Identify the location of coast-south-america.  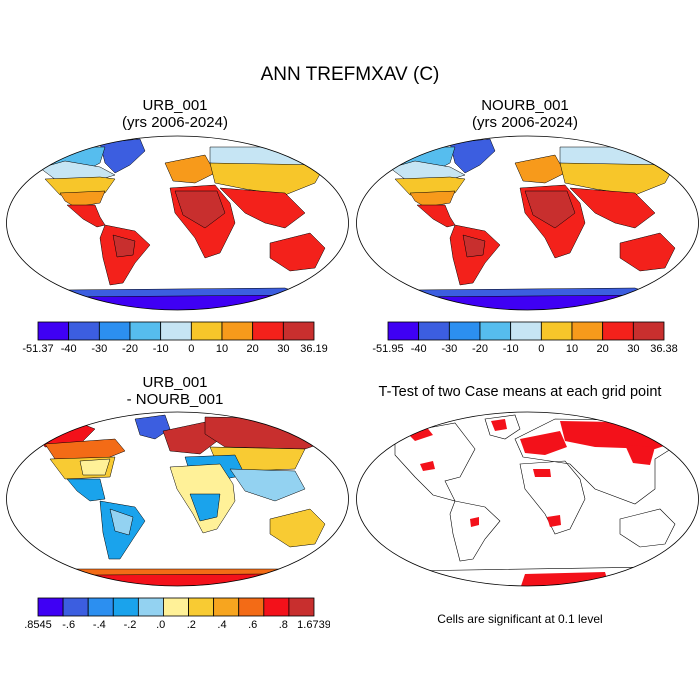
(475, 531).